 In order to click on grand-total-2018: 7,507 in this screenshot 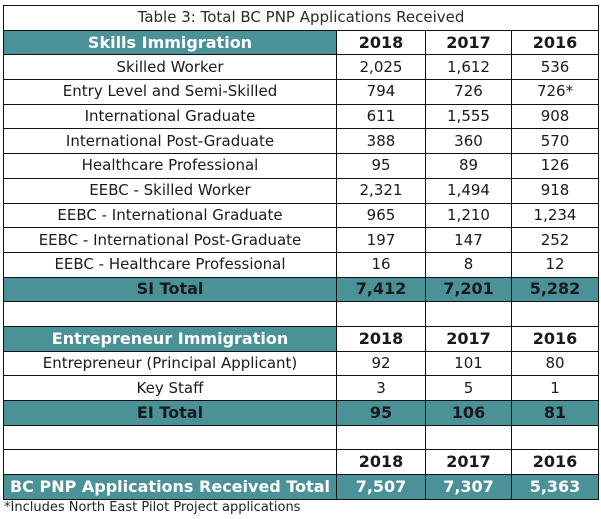, I will do `click(381, 487)`.